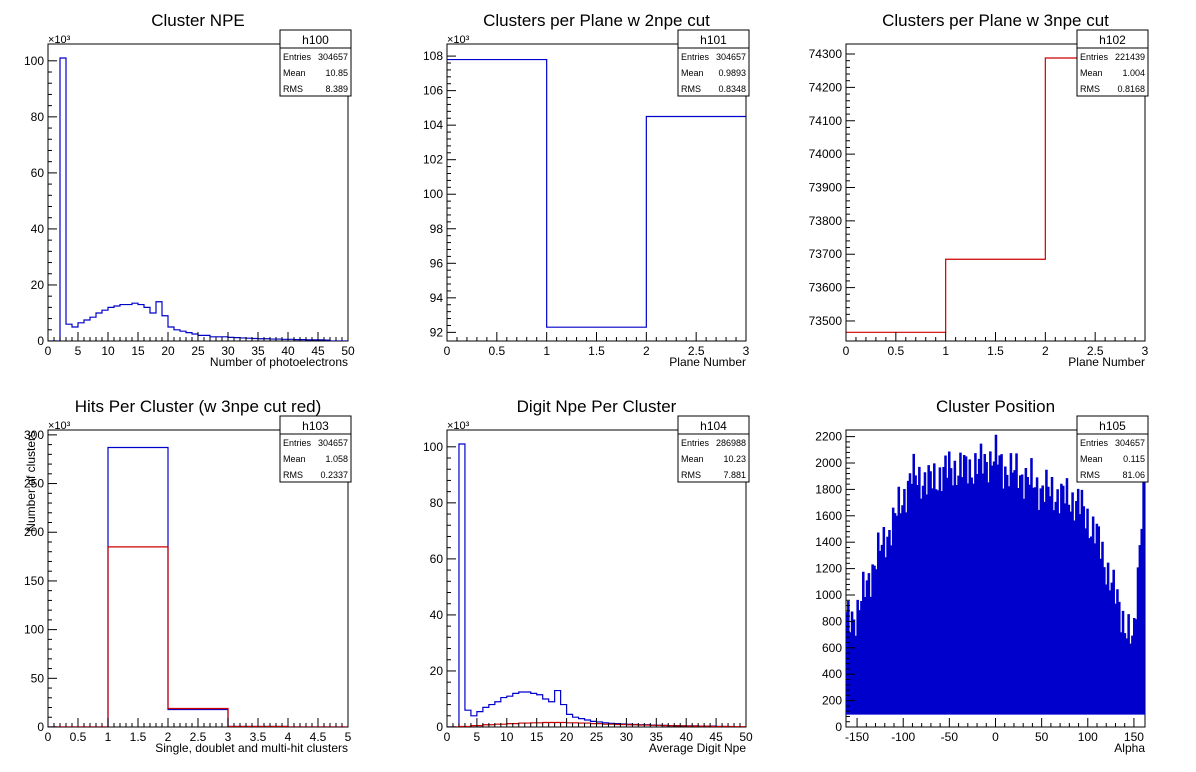  Describe the element at coordinates (315, 40) in the screenshot. I see `stats-box-name: h100` at that location.